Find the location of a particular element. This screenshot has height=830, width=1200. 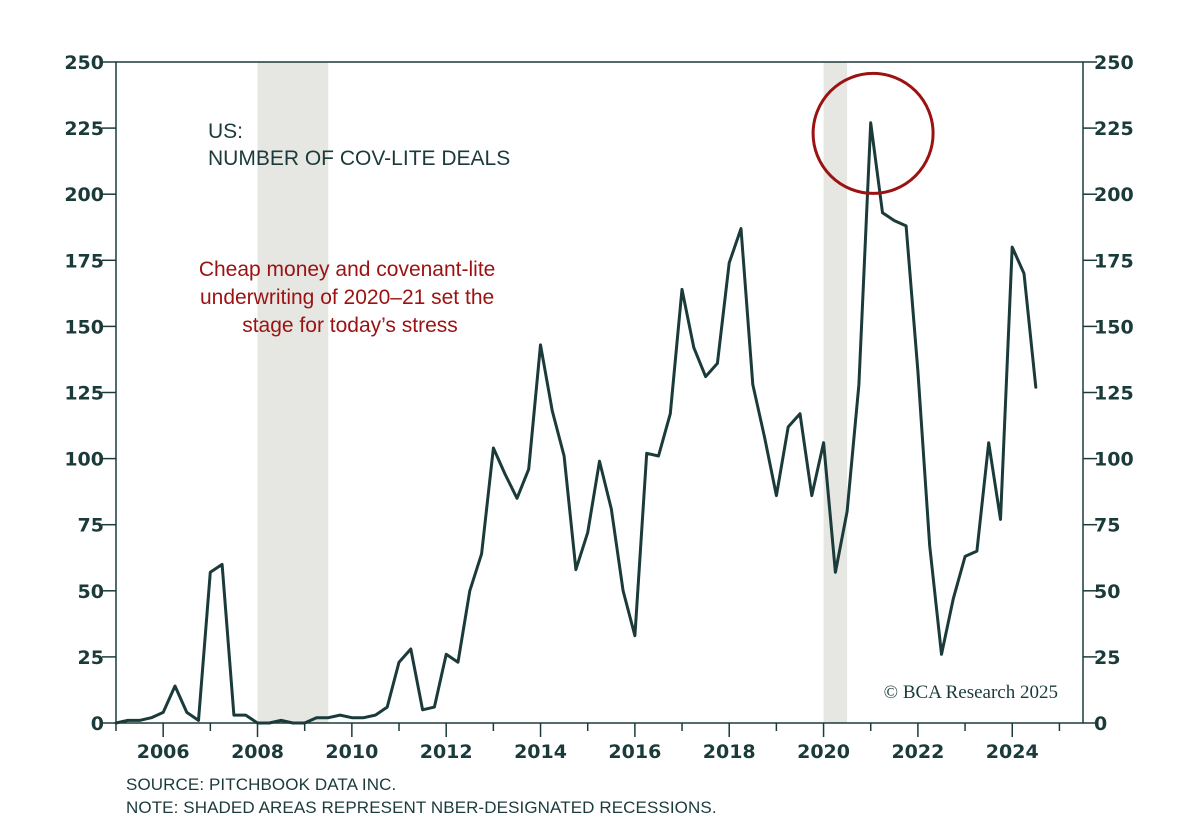

highlight-circle is located at coordinates (873, 133).